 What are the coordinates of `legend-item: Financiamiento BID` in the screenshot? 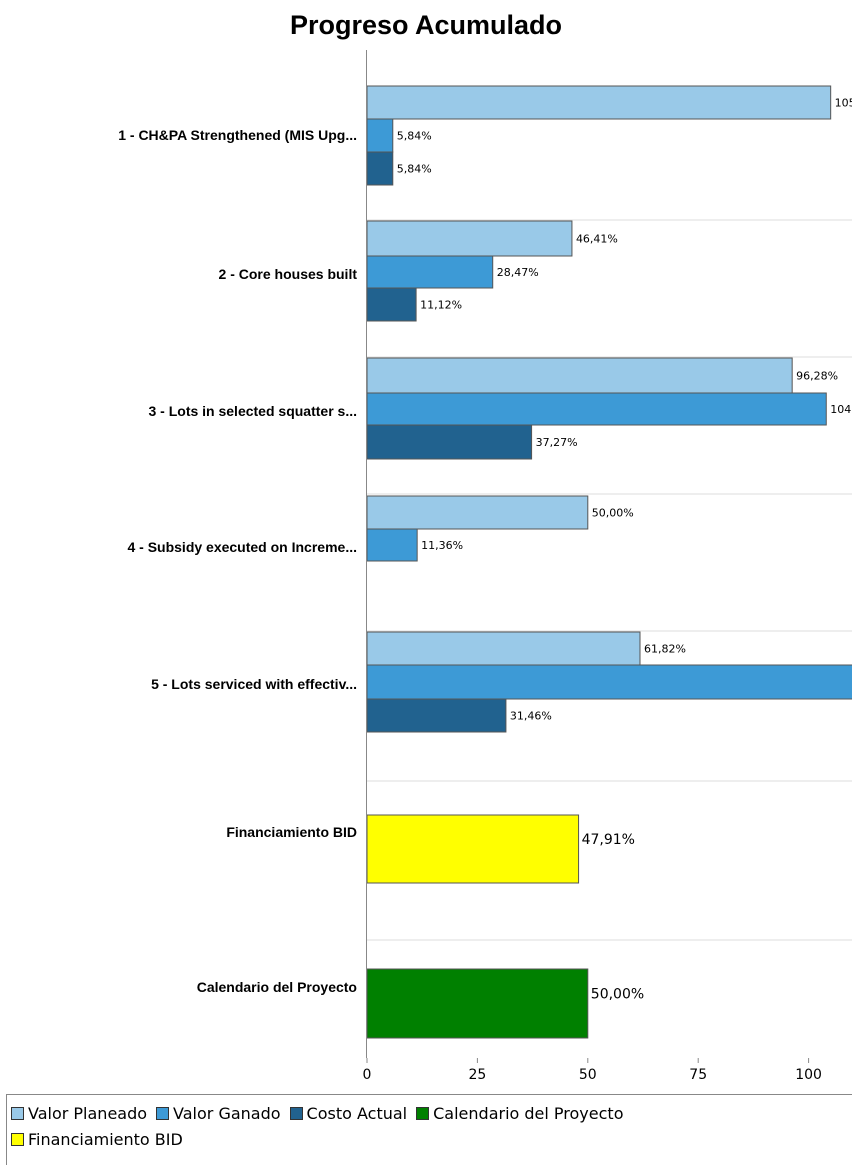 It's located at (97, 1139).